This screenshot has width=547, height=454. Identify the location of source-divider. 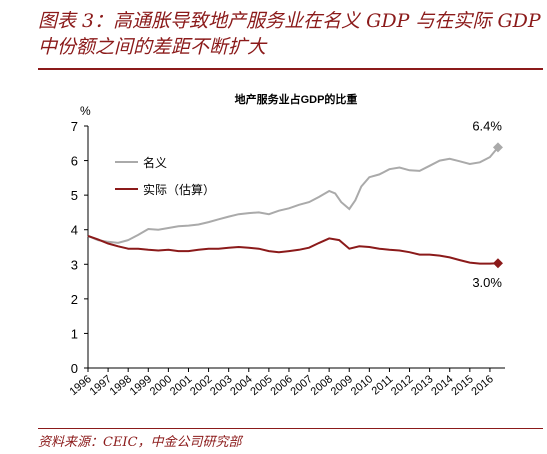
(290, 428).